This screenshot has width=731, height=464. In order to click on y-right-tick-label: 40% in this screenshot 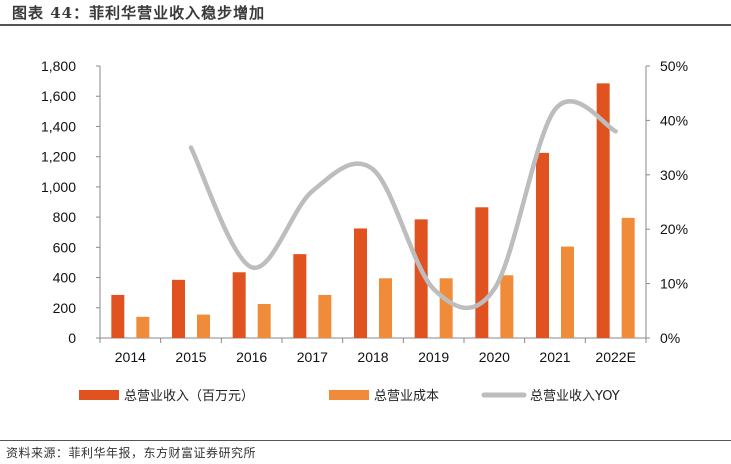, I will do `click(674, 120)`.